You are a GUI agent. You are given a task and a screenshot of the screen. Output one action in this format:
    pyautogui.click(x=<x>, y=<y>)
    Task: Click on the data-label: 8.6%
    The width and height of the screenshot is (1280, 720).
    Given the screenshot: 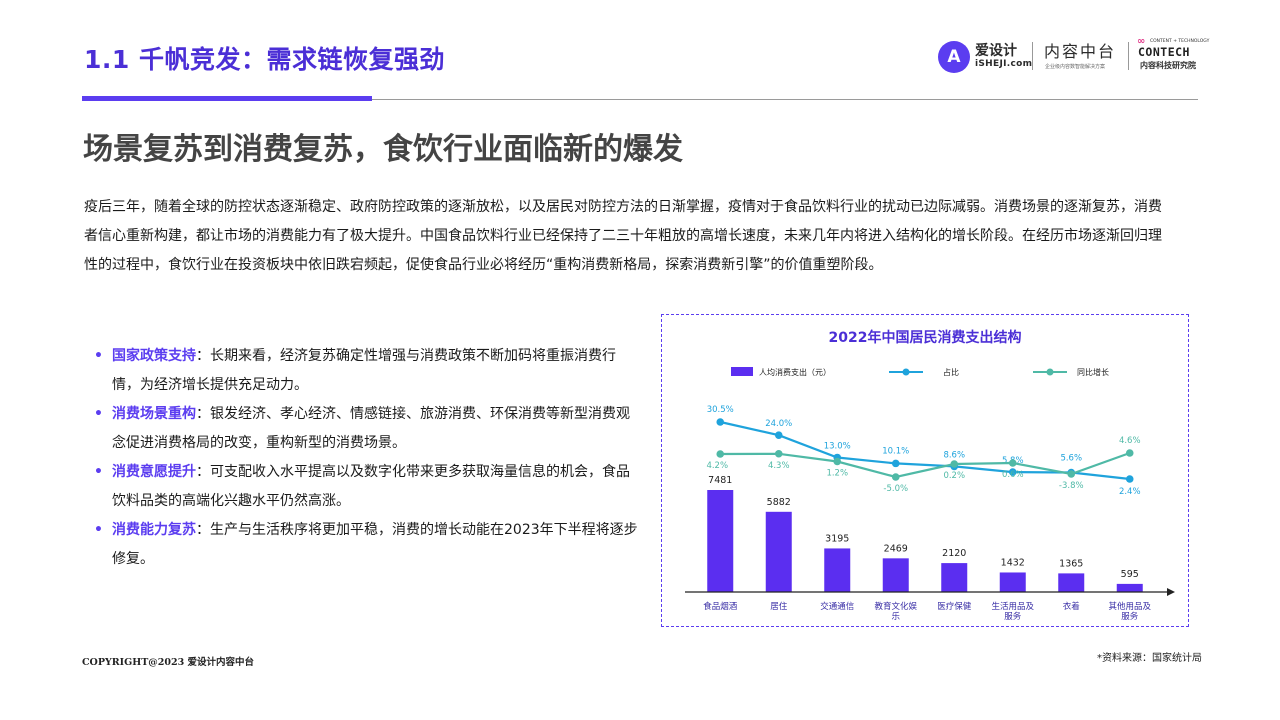 What is the action you would take?
    pyautogui.click(x=954, y=455)
    